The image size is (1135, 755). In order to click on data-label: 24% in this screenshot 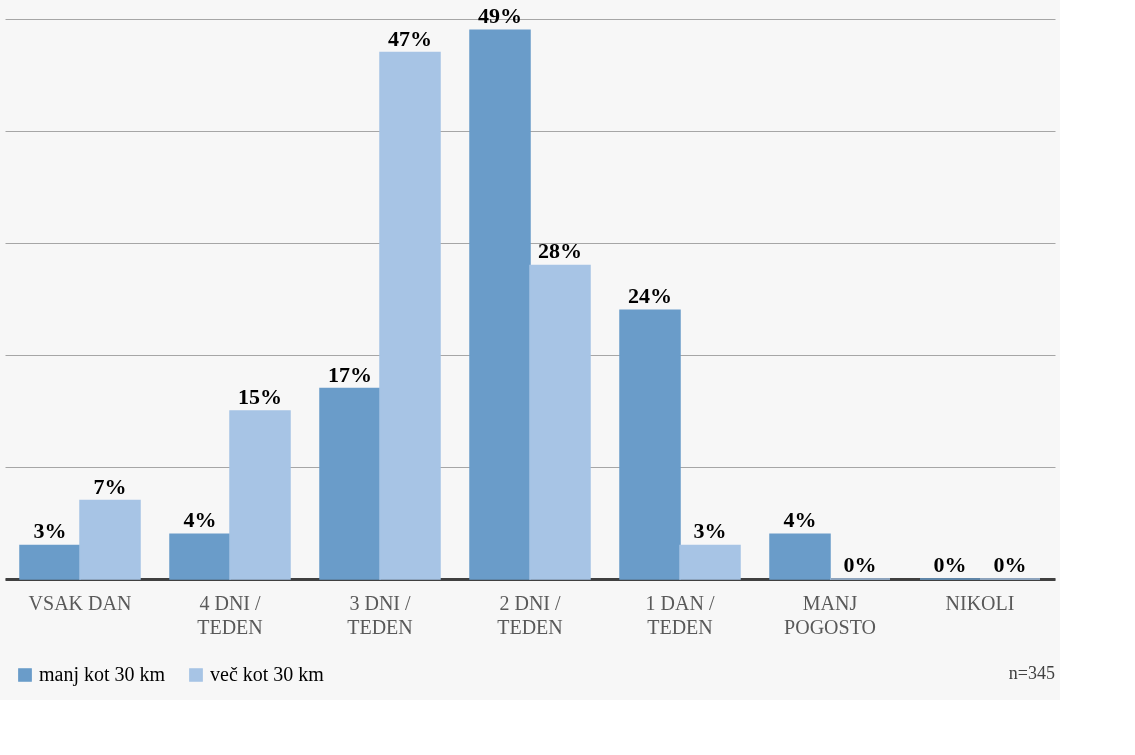, I will do `click(650, 296)`.